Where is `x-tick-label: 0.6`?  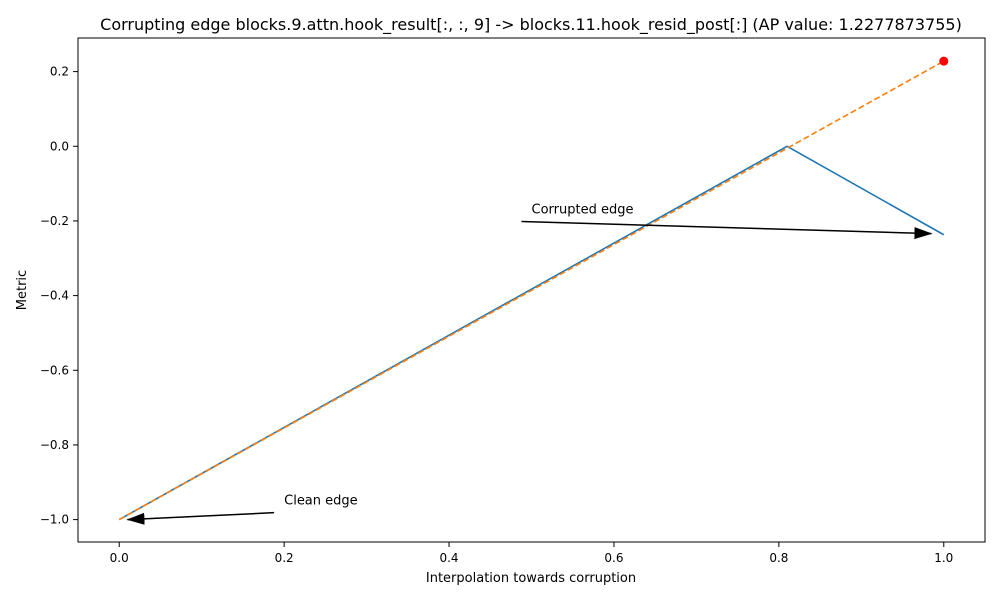 x-tick-label: 0.6 is located at coordinates (613, 558).